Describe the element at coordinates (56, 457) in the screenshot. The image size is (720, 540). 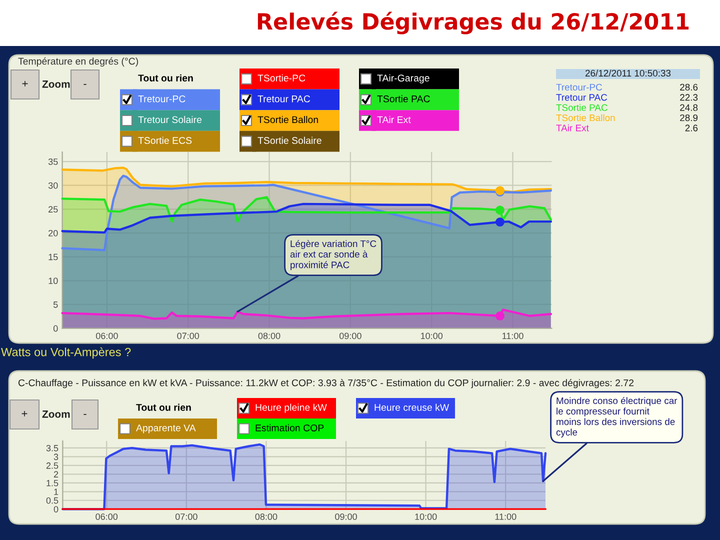
I see `y-tick-label: 3` at that location.